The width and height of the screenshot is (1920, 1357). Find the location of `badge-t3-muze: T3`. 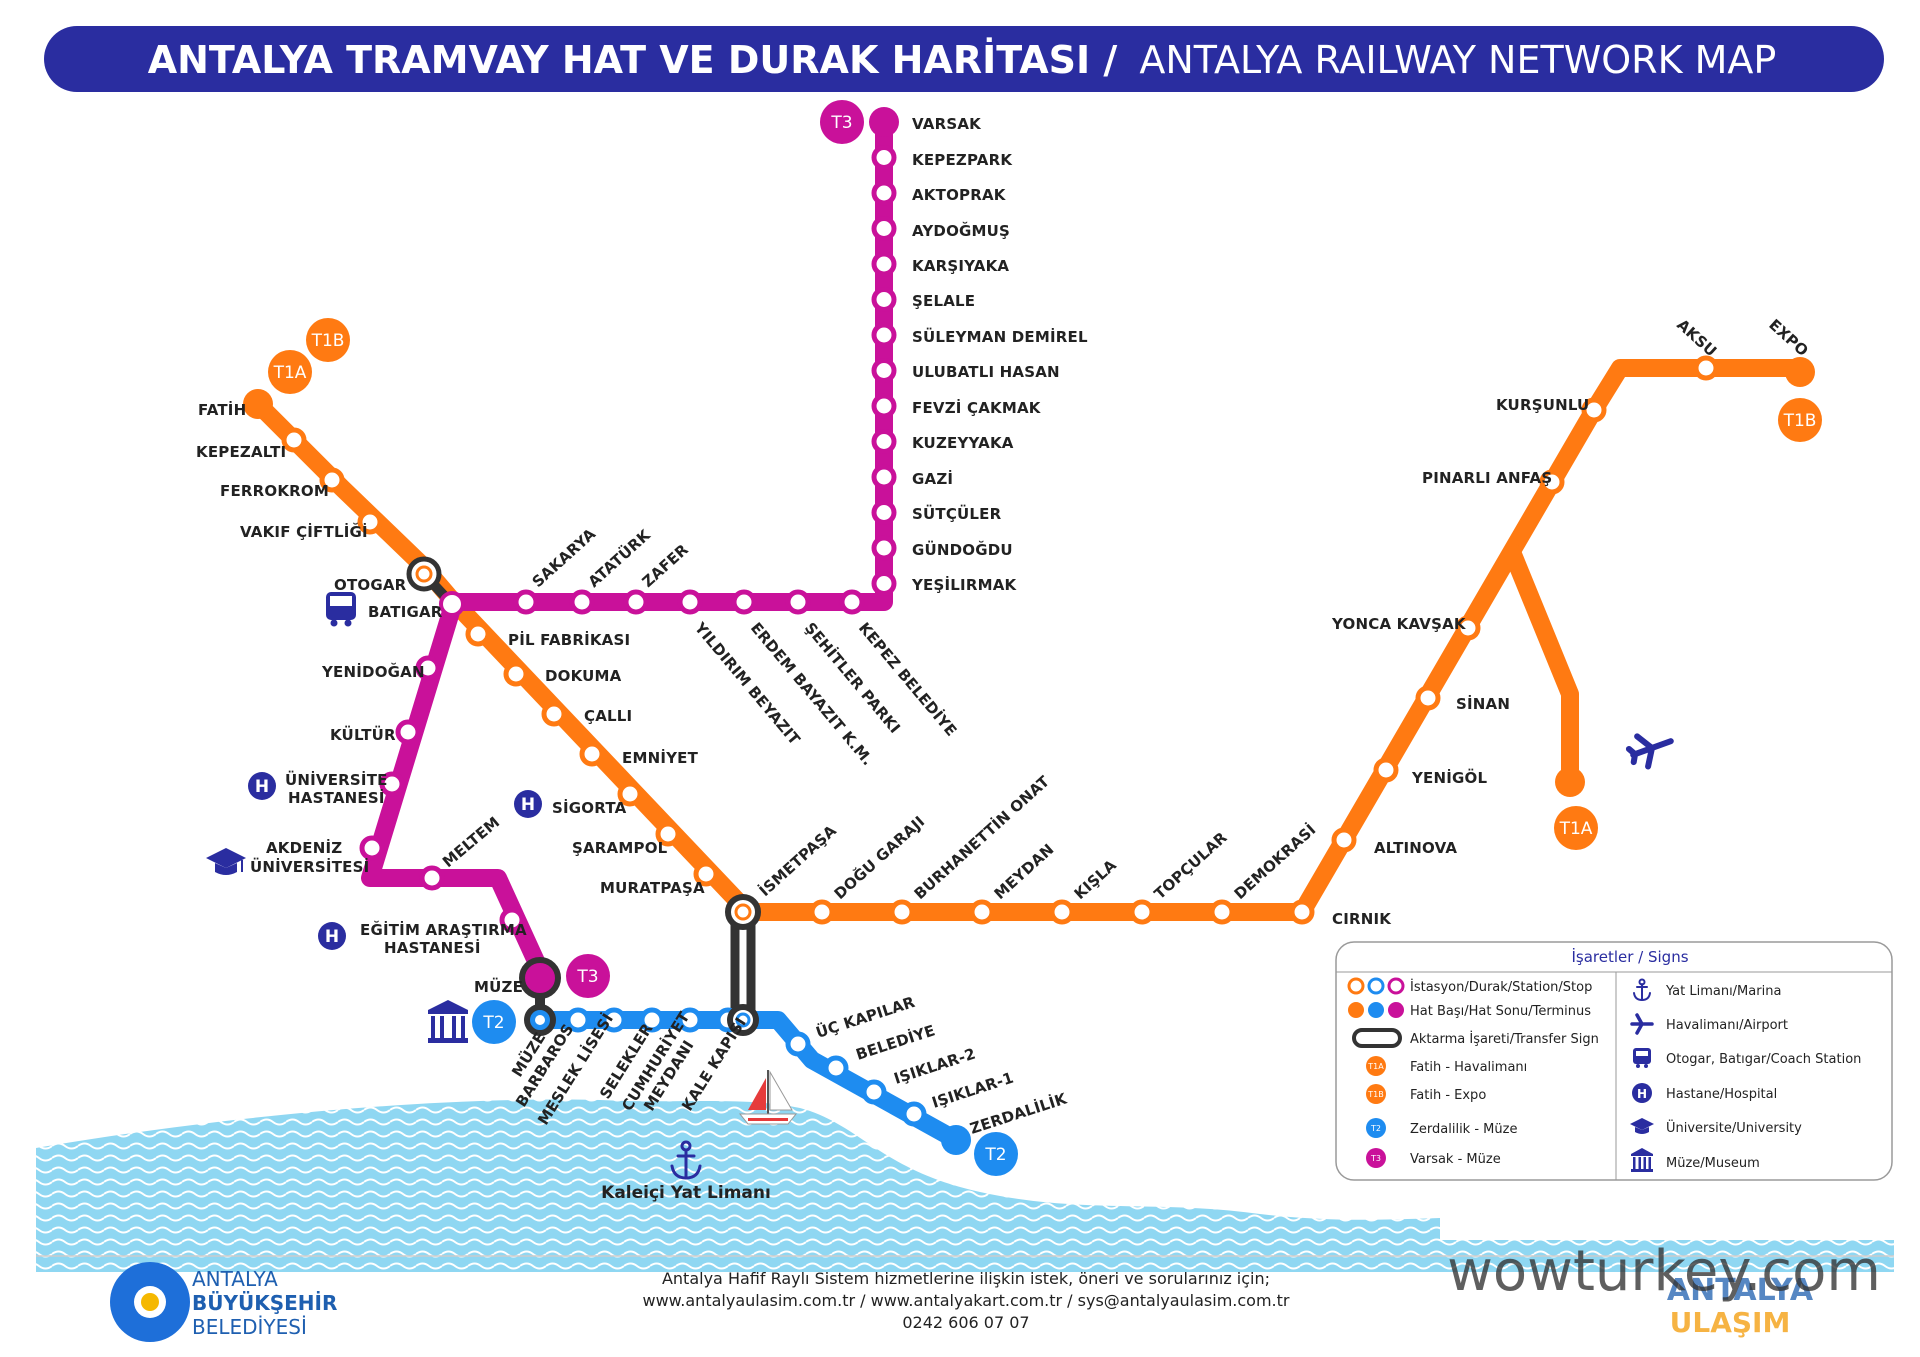

badge-t3-muze: T3 is located at coordinates (588, 976).